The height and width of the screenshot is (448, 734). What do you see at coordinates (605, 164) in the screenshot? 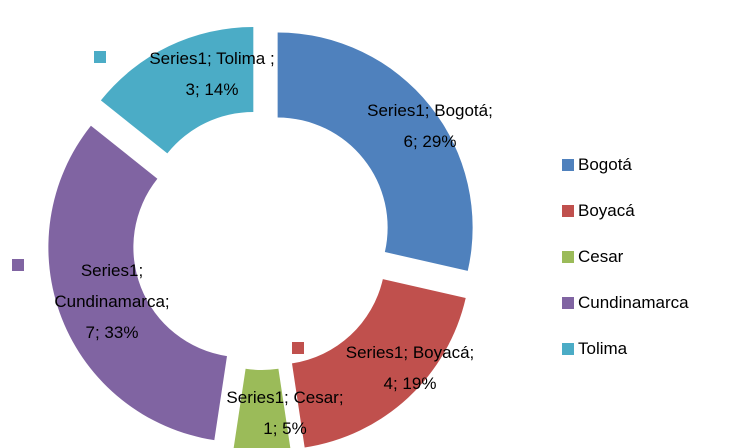
I see `legend-label: Bogotá` at bounding box center [605, 164].